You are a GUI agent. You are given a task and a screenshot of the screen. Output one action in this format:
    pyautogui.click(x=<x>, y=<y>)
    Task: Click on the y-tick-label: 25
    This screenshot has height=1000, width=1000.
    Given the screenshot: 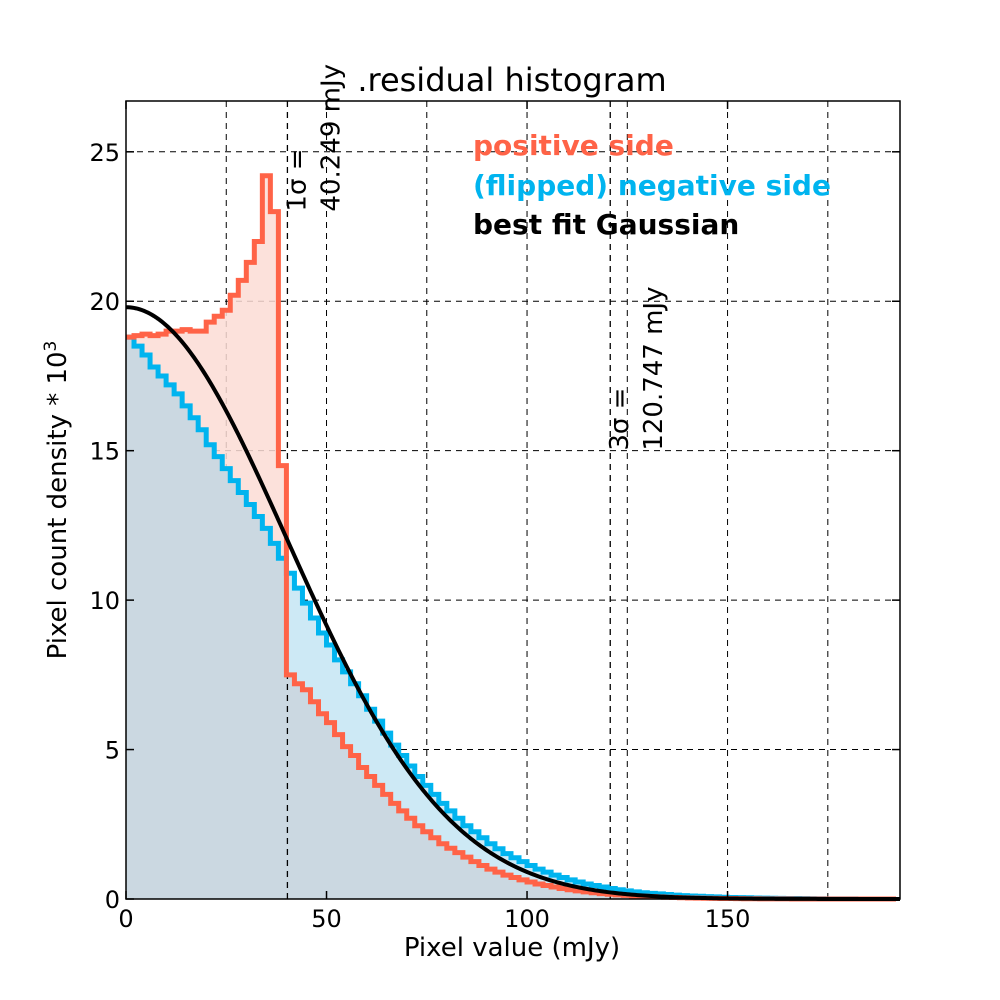 What is the action you would take?
    pyautogui.click(x=104, y=153)
    